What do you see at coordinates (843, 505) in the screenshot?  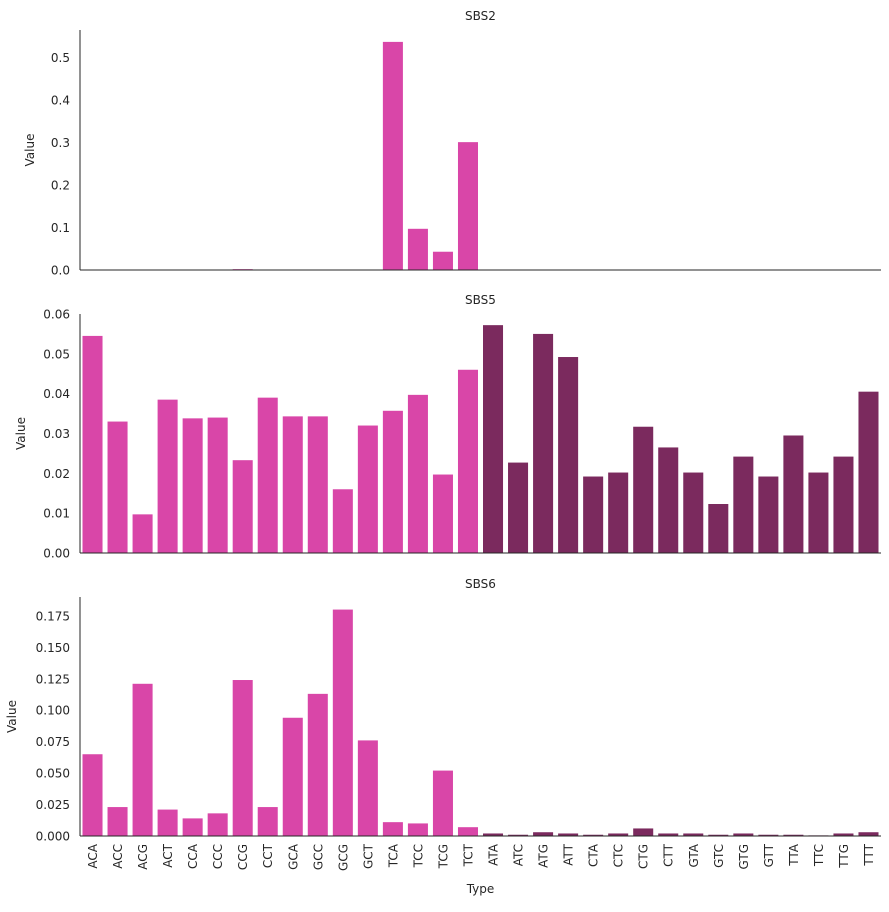 I see `bar-ttg` at bounding box center [843, 505].